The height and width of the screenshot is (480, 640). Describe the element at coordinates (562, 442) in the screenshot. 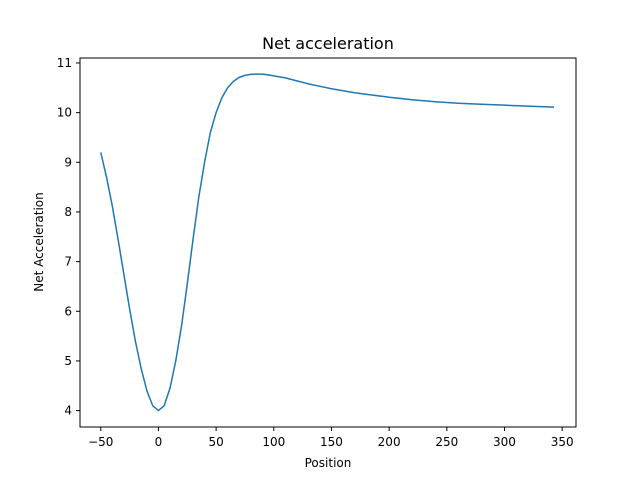

I see `x-tick-label: 350` at that location.